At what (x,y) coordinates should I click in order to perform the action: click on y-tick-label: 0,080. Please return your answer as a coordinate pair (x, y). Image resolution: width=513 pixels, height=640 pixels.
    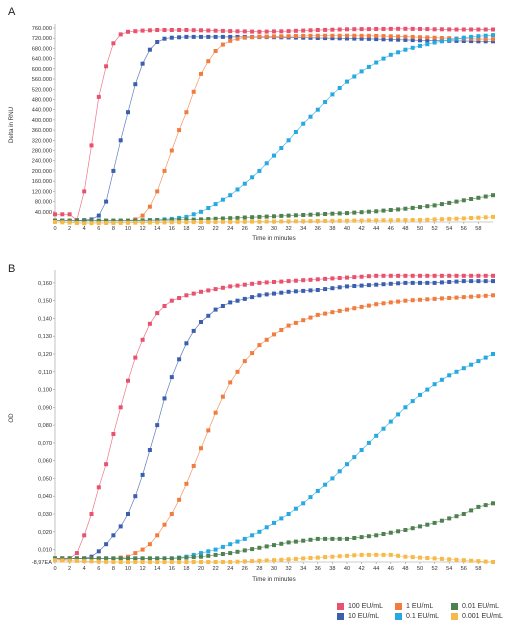
    Looking at the image, I should click on (45, 426).